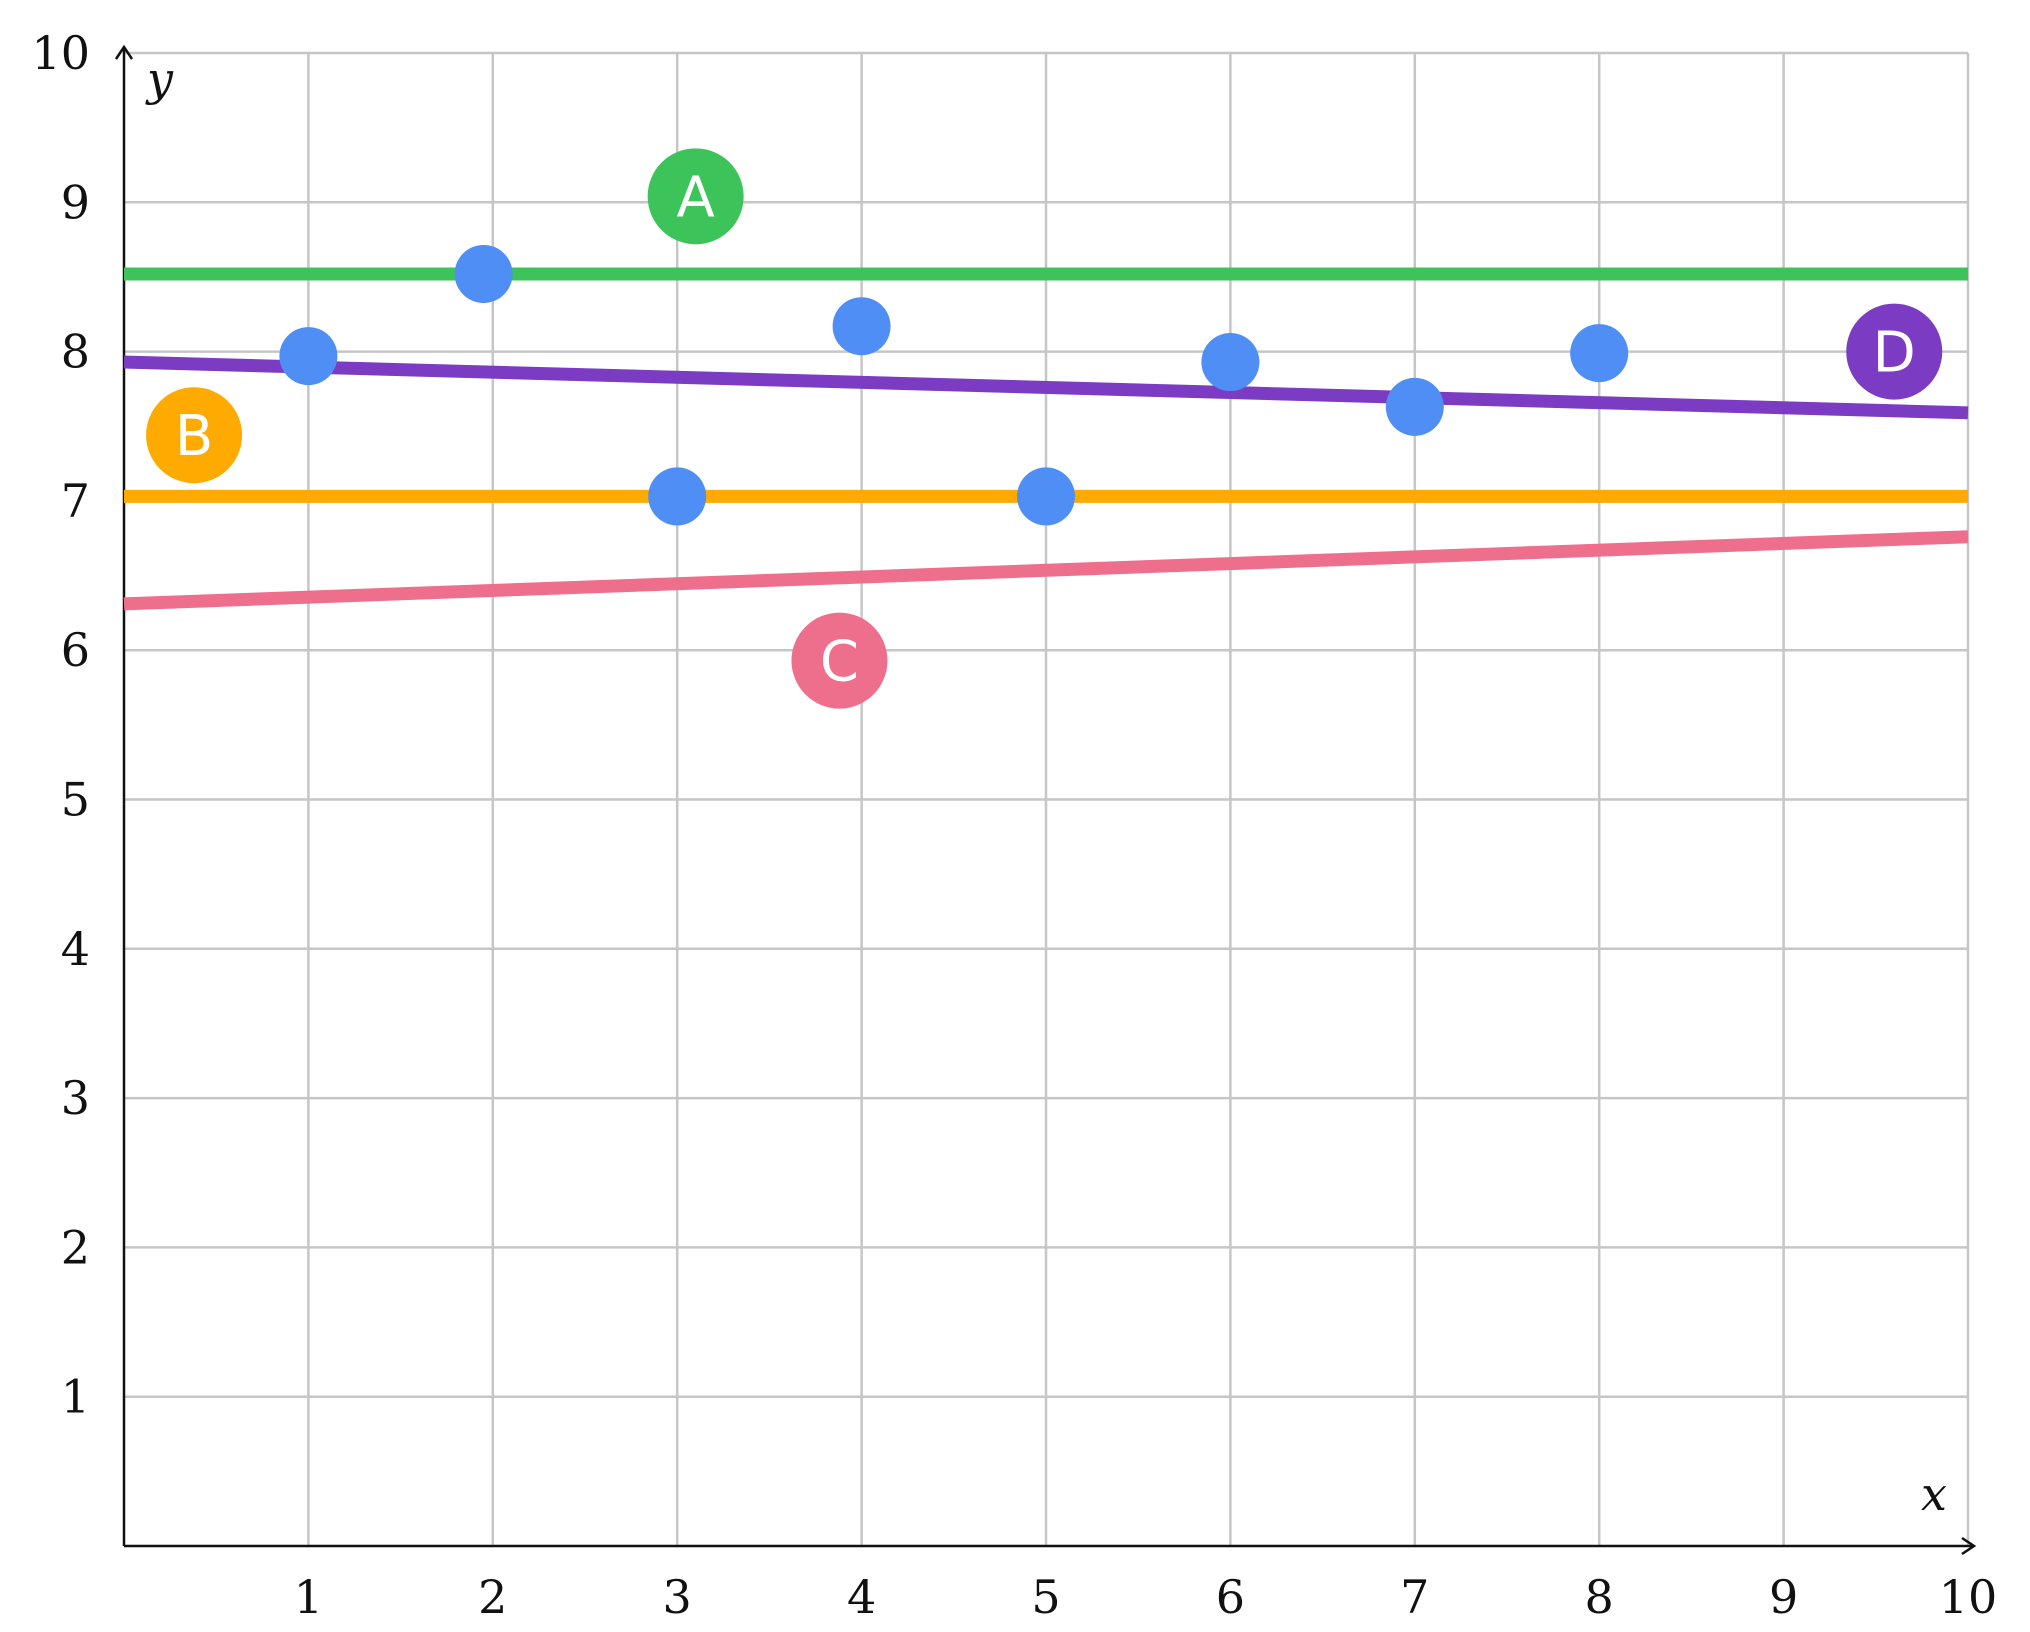  I want to click on x-axis-label: x, so click(1934, 1494).